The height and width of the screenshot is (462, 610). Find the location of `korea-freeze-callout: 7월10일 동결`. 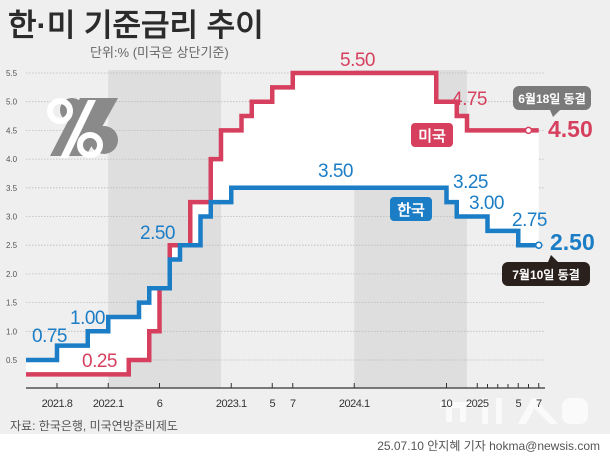

korea-freeze-callout: 7월10일 동결 is located at coordinates (546, 270).